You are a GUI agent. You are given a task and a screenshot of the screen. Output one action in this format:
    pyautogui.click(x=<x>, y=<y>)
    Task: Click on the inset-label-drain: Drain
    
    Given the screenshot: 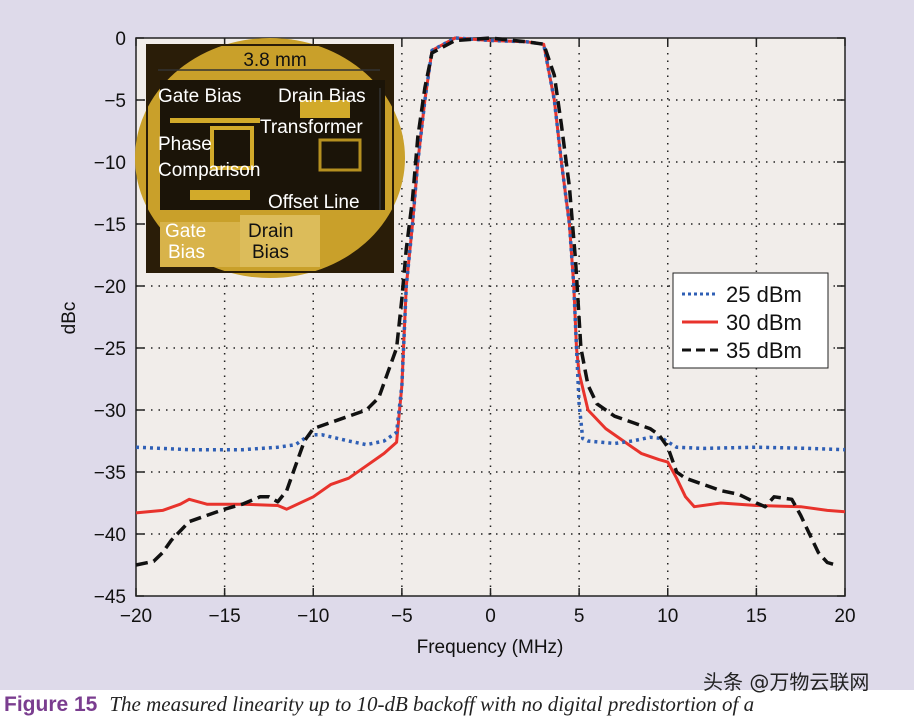 What is the action you would take?
    pyautogui.click(x=270, y=231)
    